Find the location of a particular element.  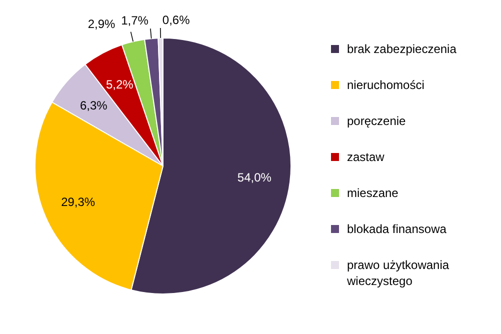

data-label: 6,3% is located at coordinates (94, 105).